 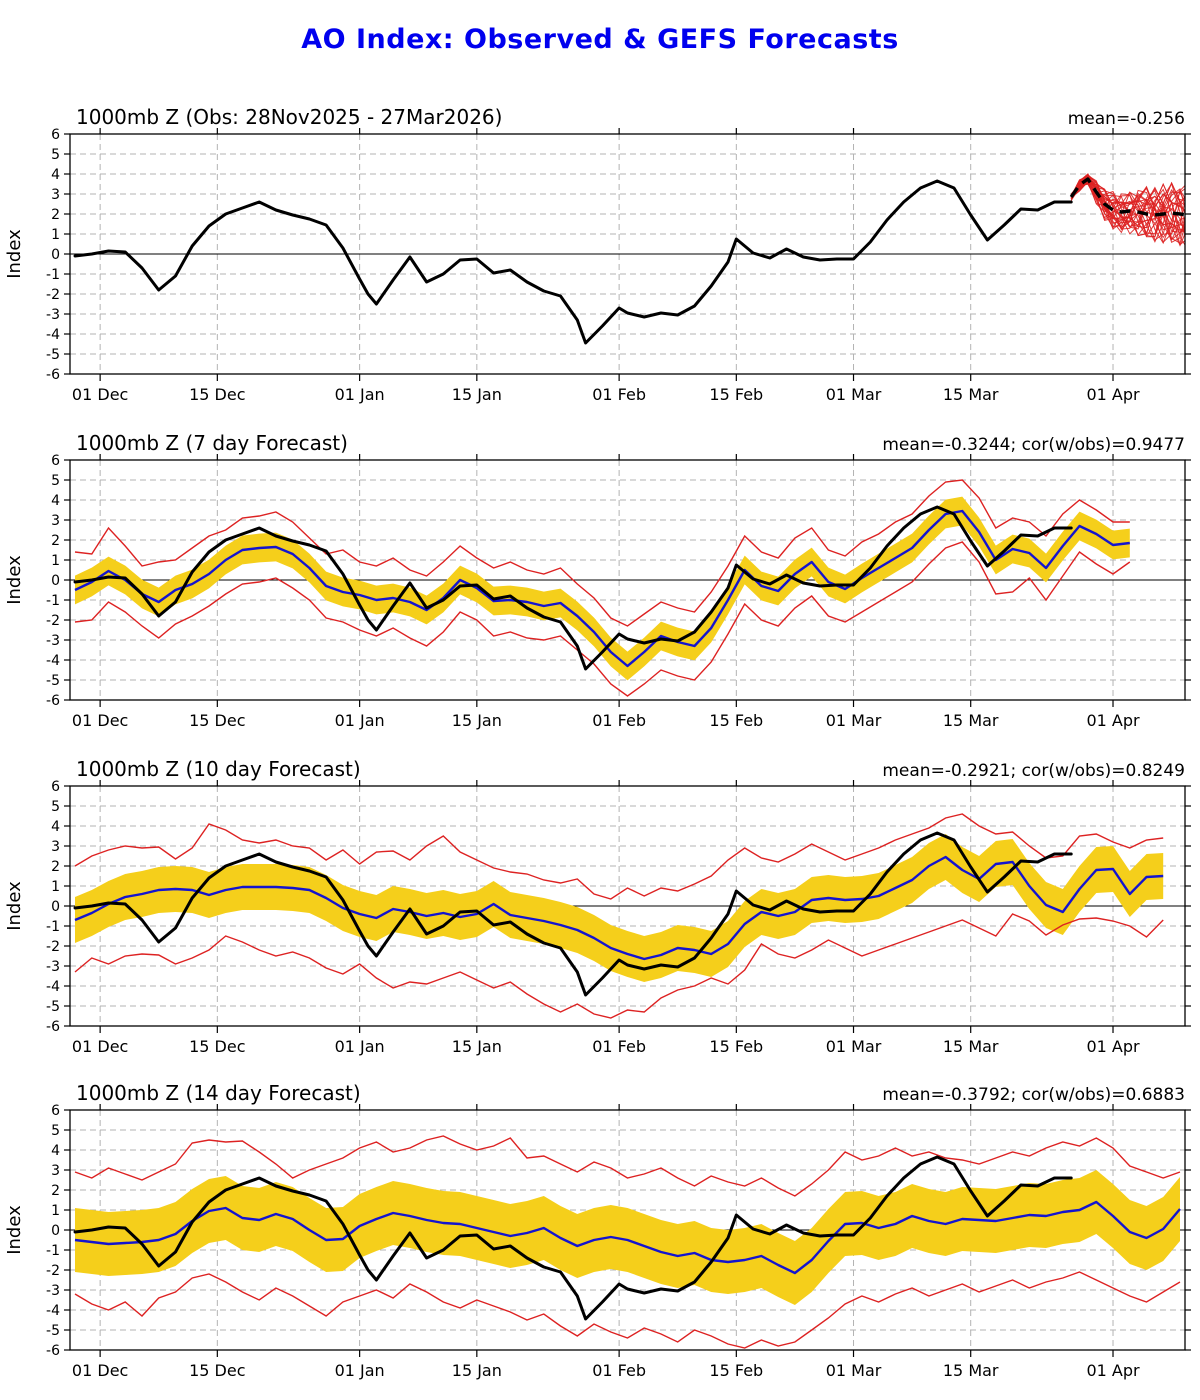 I want to click on svg-text:mean=-0.3244; cor(w/obs)=0.947: mean=-0.3244; cor(w/obs)=0.9477, so click(x=1033, y=445).